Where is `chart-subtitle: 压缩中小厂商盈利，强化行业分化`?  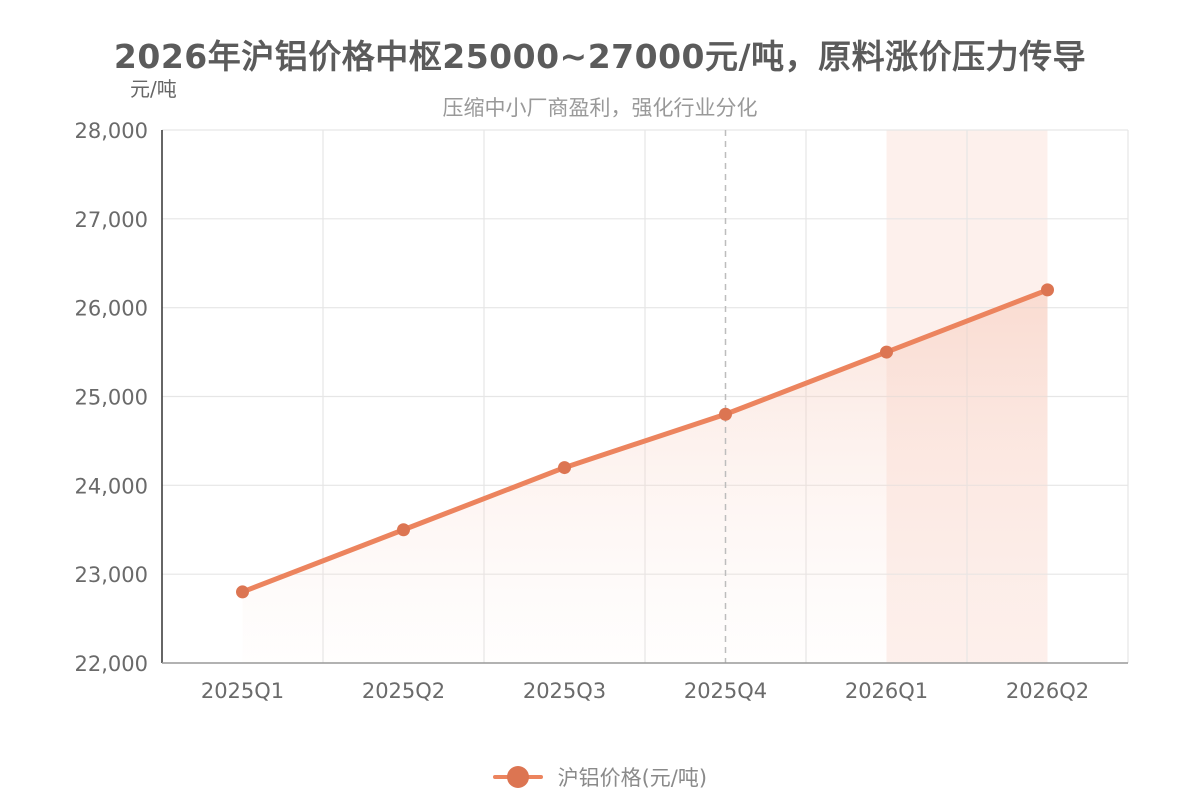 chart-subtitle: 压缩中小厂商盈利，强化行业分化 is located at coordinates (600, 108).